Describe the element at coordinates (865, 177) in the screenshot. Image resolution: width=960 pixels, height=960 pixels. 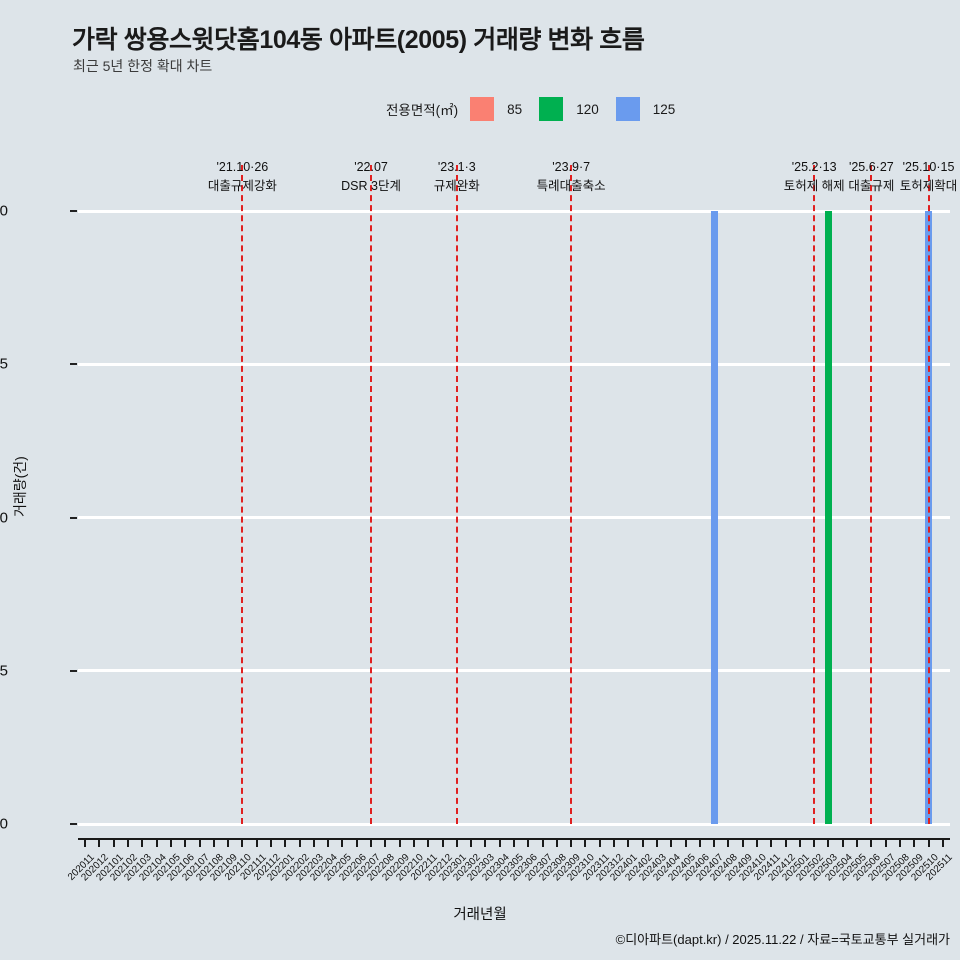
I see `event-annotation: '25.6·27 대출규제` at that location.